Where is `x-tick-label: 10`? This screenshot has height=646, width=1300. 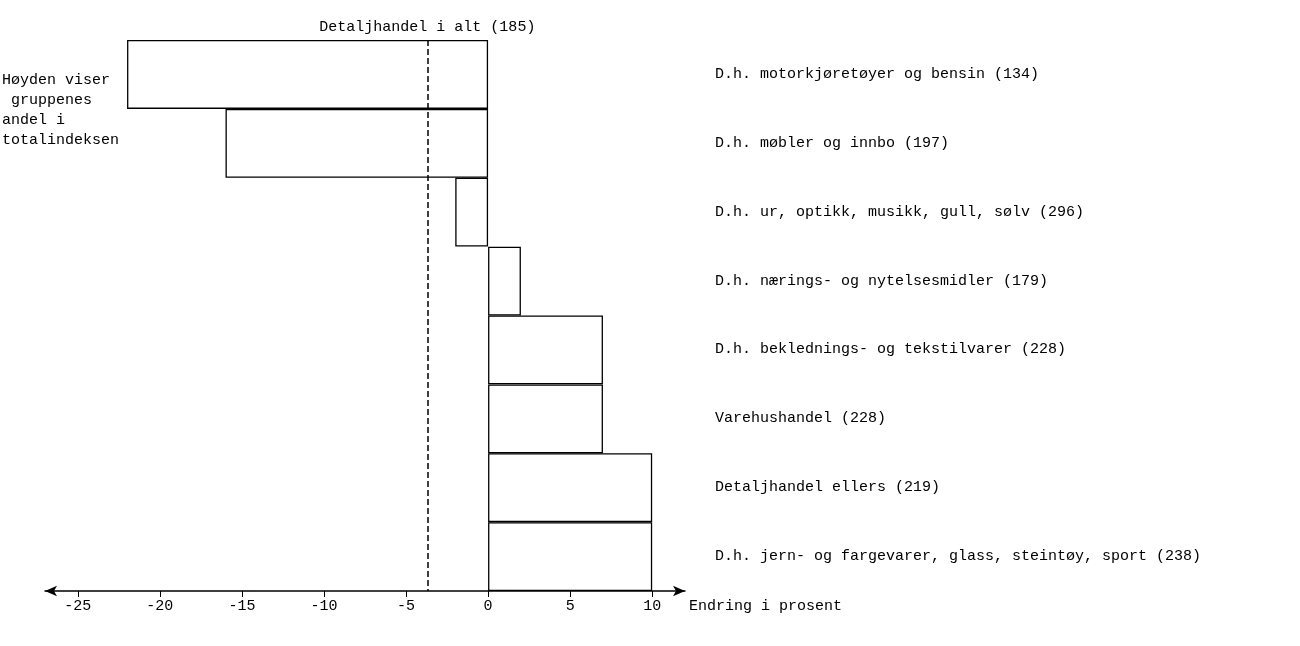 x-tick-label: 10 is located at coordinates (652, 606).